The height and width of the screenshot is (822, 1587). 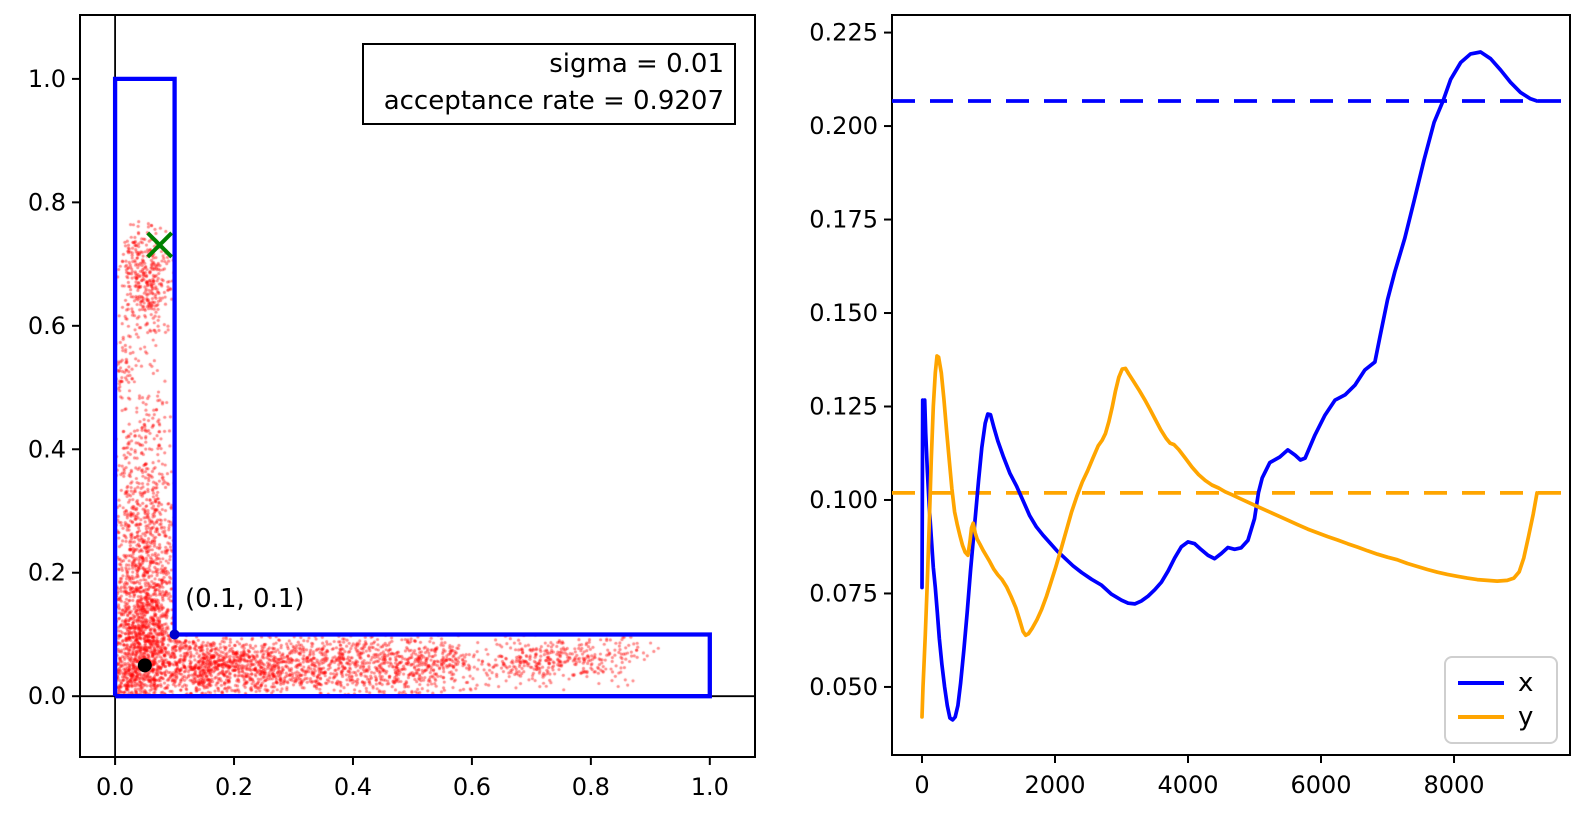 What do you see at coordinates (1320, 785) in the screenshot?
I see `x-tick-label: 6000` at bounding box center [1320, 785].